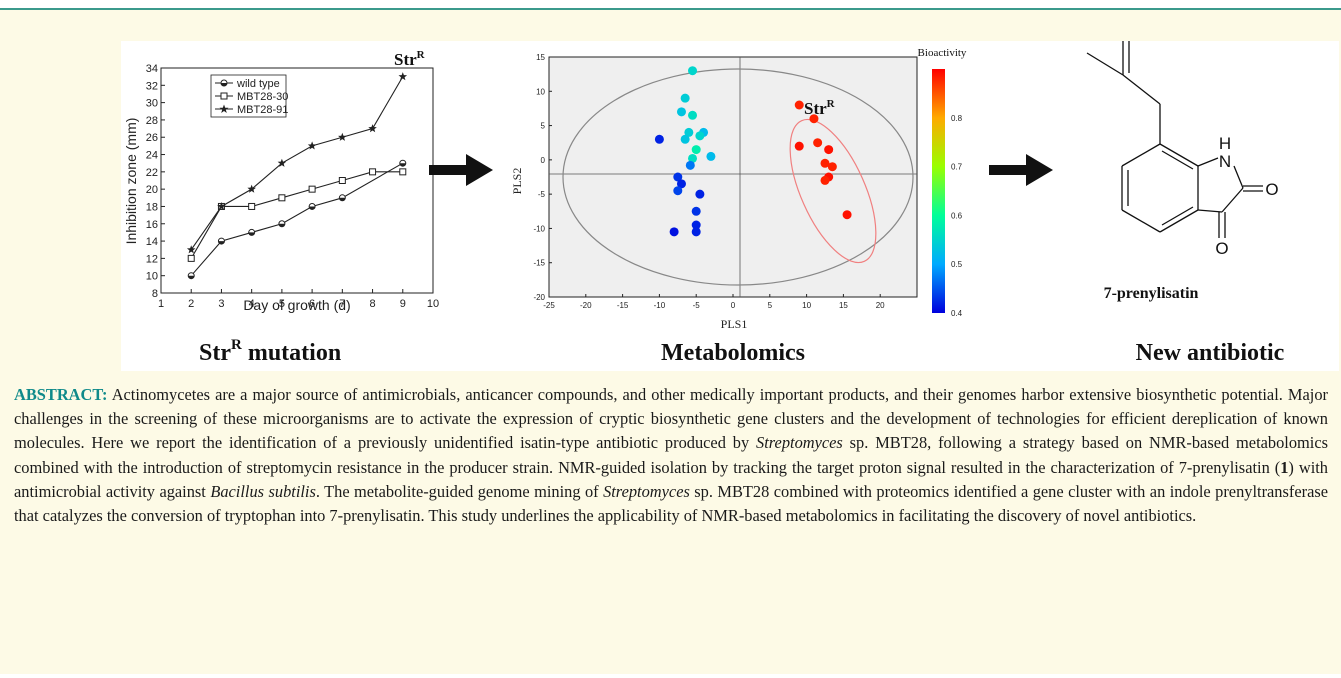 The width and height of the screenshot is (1341, 678). I want to click on chart-b-ytick-label: 5, so click(543, 126).